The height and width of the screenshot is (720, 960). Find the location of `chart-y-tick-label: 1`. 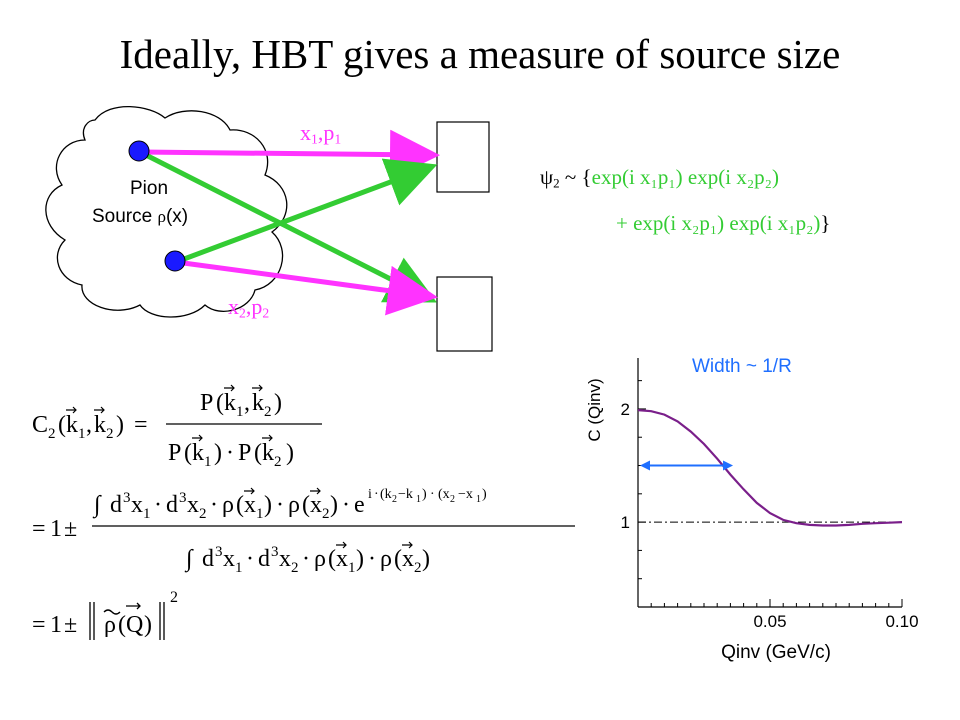

chart-y-tick-label: 1 is located at coordinates (625, 522).